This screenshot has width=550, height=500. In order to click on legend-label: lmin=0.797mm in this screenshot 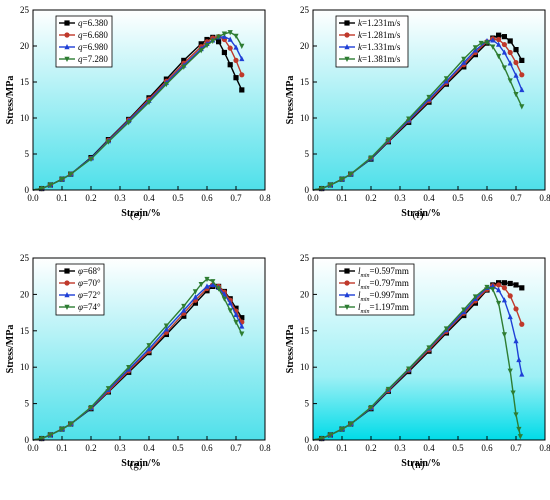, I will do `click(383, 284)`.